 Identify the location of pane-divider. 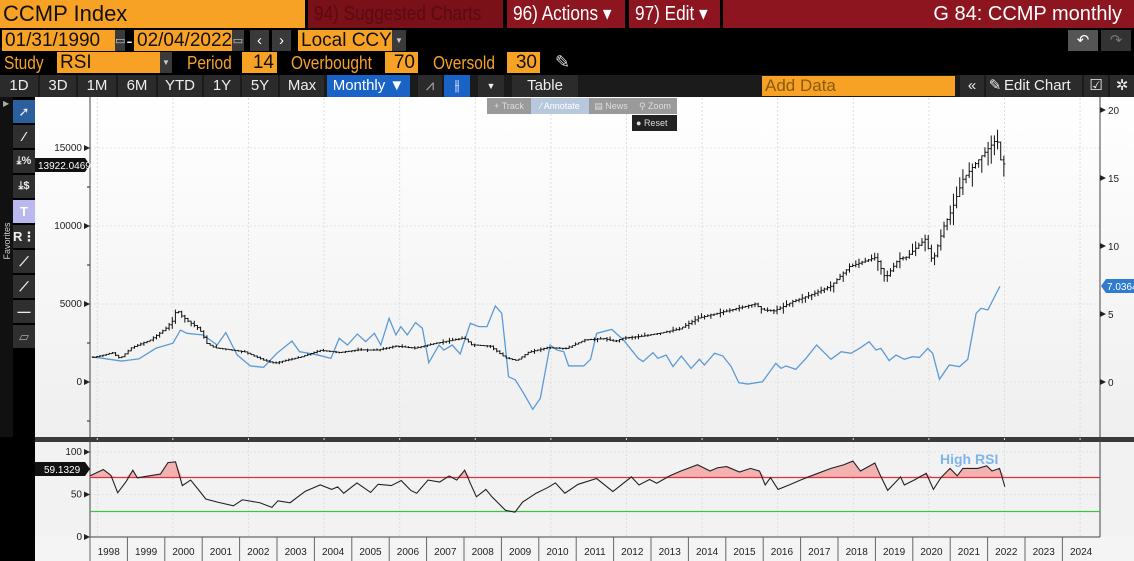
(584, 439).